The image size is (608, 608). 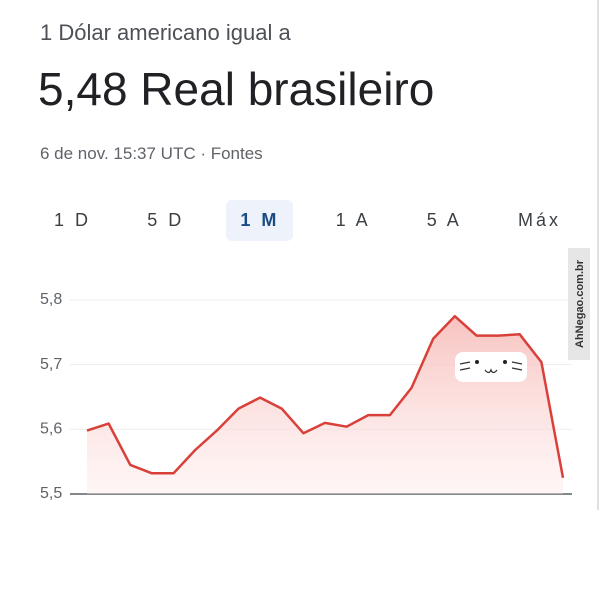 What do you see at coordinates (151, 153) in the screenshot?
I see `timestamp: 6 de nov. 15:37 UTC · Fontes` at bounding box center [151, 153].